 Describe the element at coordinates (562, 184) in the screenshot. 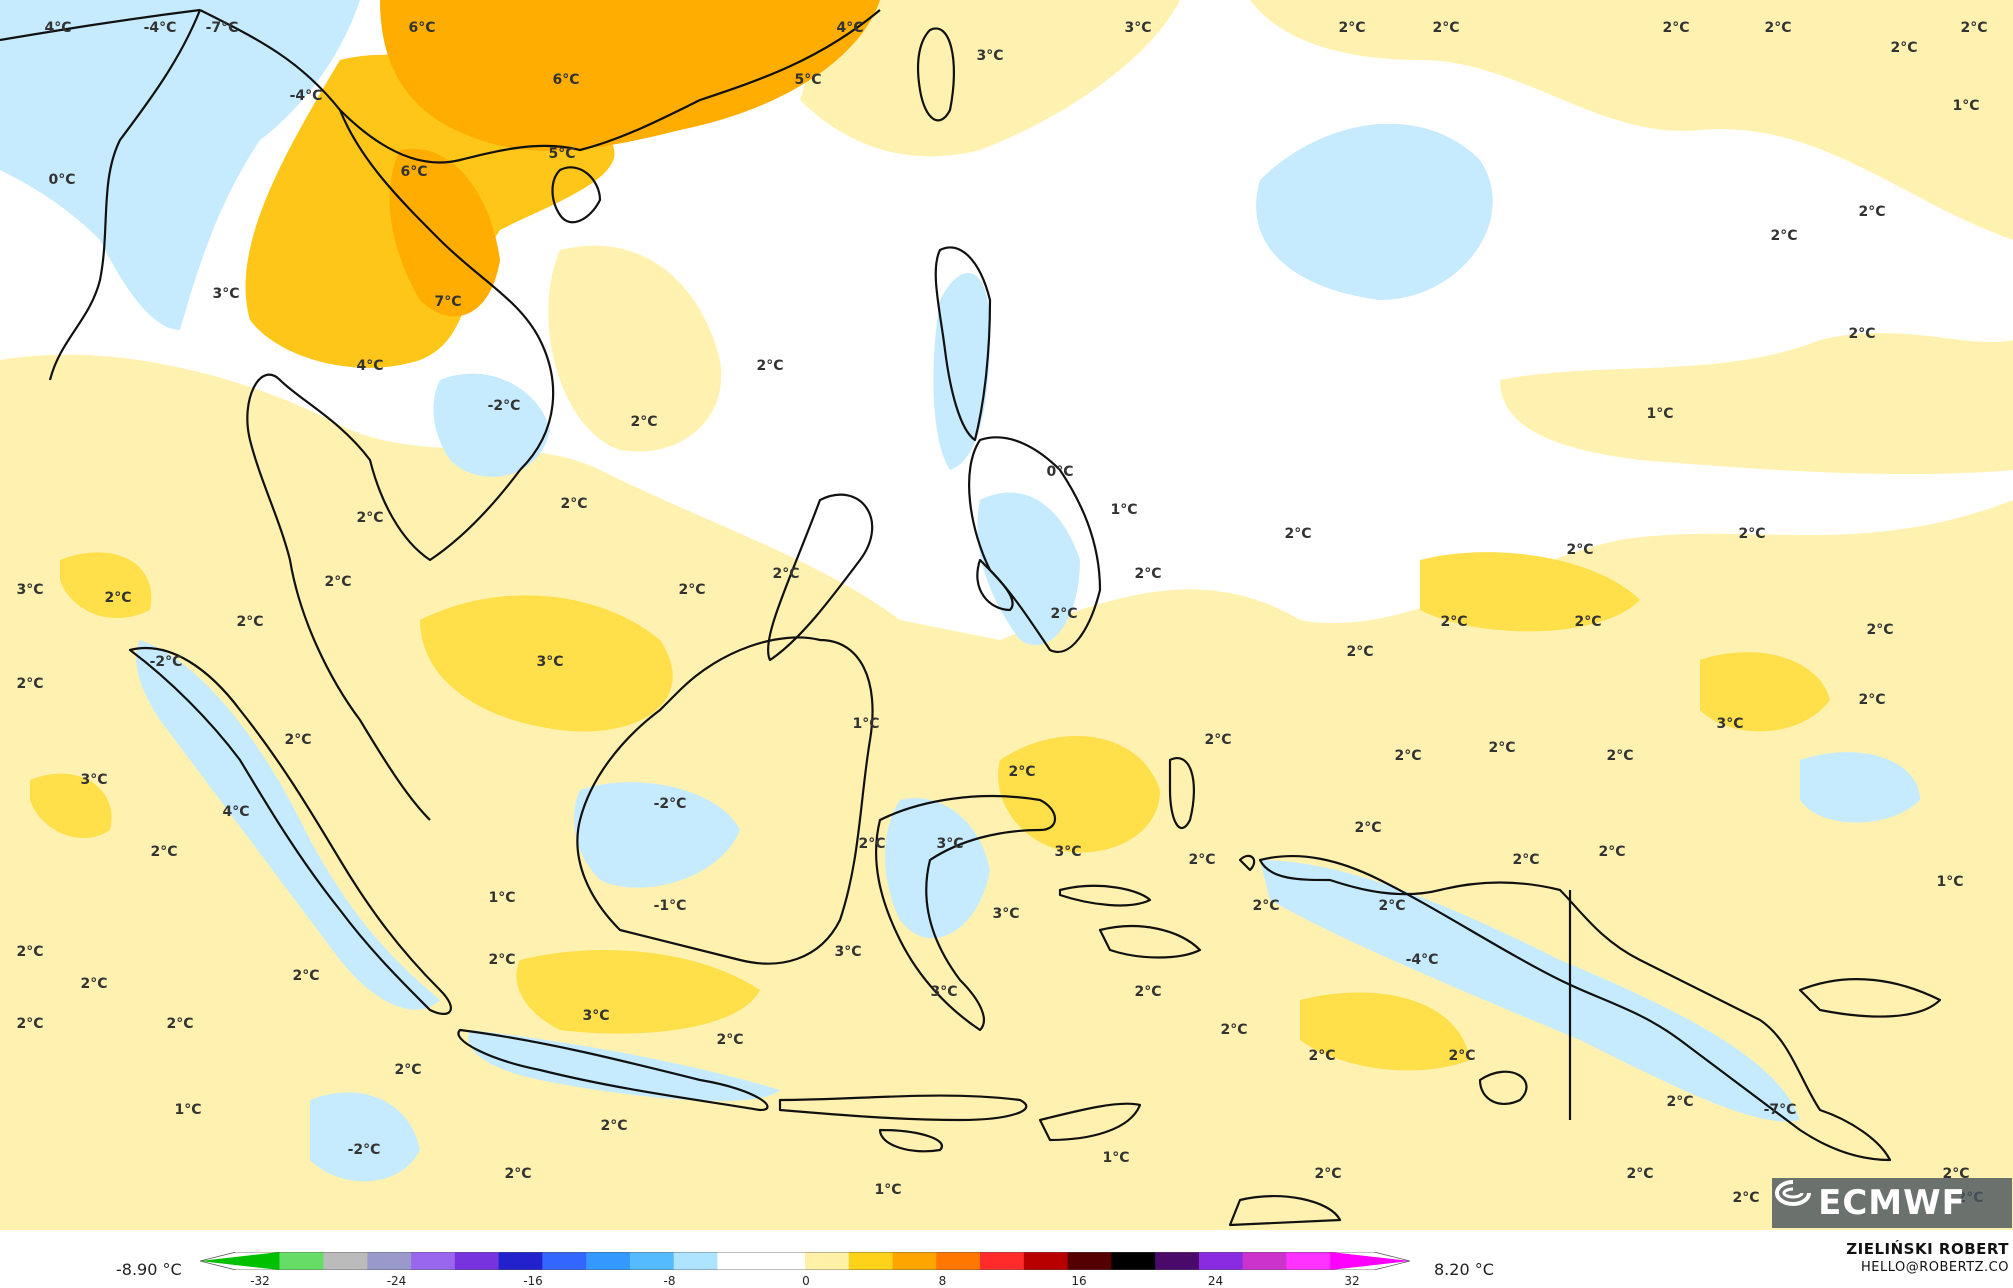

I see `anomaly-zone-warm` at that location.